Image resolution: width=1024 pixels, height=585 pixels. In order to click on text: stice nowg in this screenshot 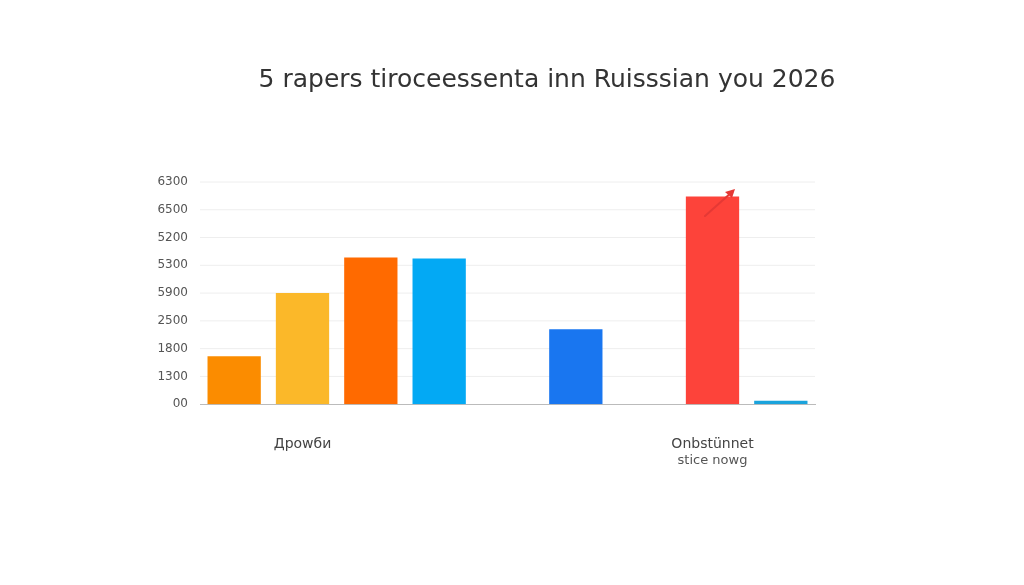, I will do `click(712, 459)`.